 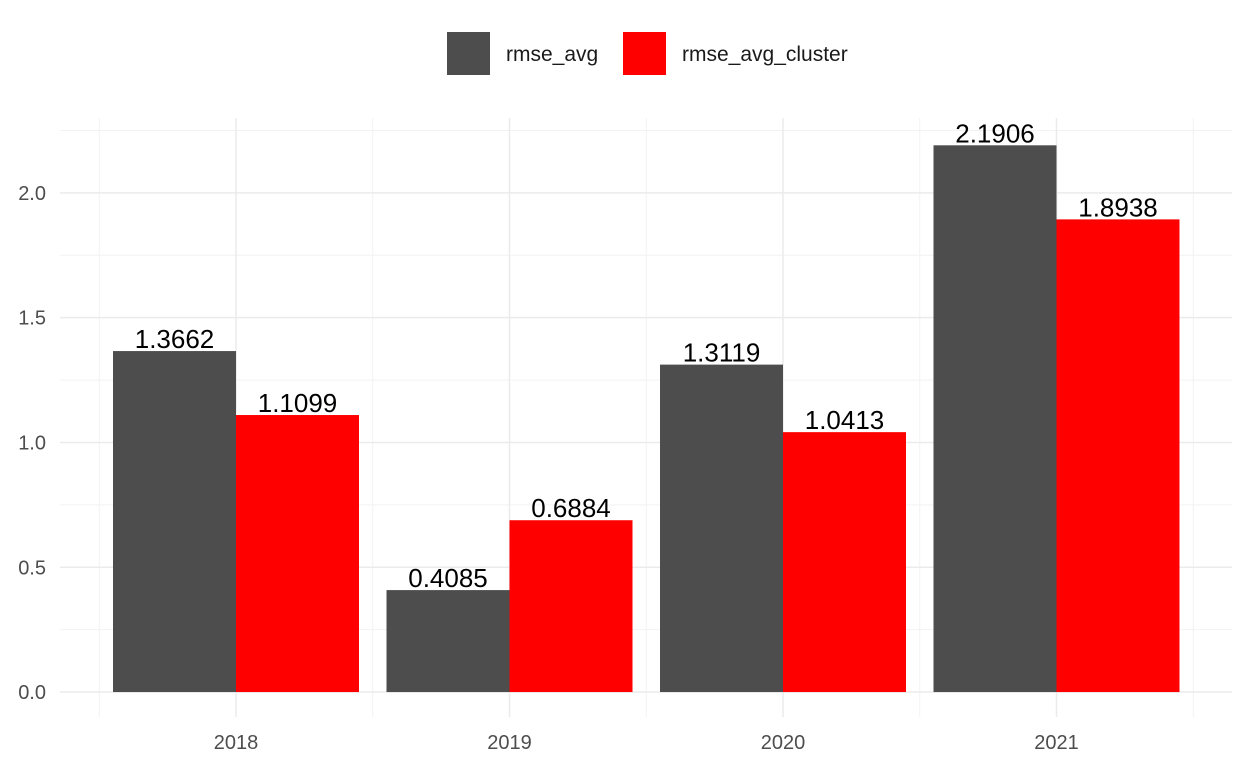 What do you see at coordinates (571, 606) in the screenshot?
I see `bar-rmse_avg_cluster-2019` at bounding box center [571, 606].